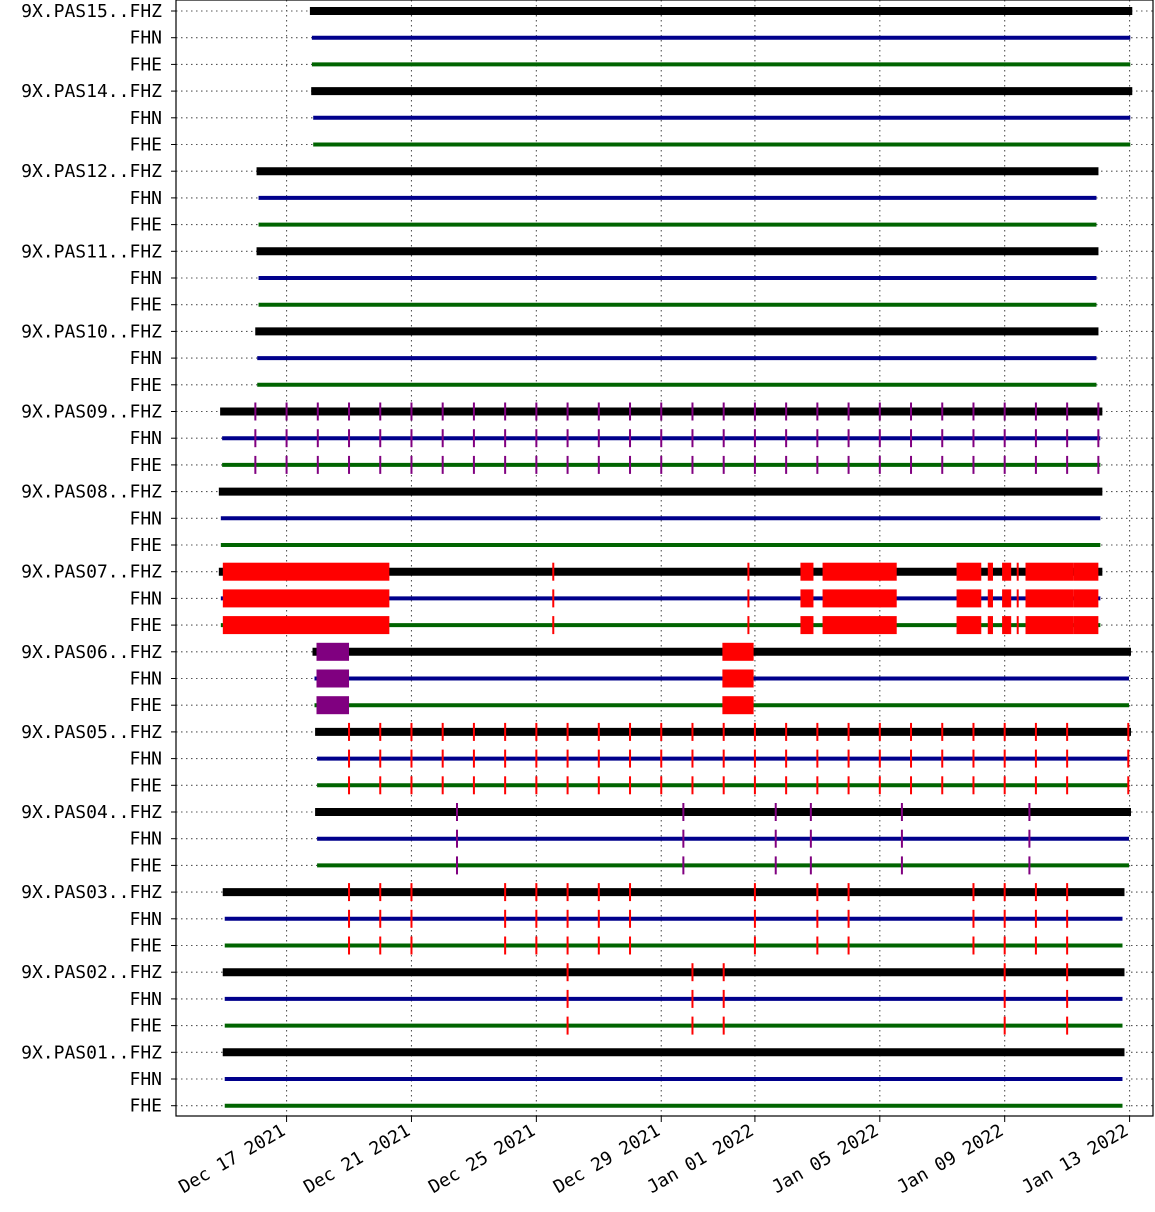 The height and width of the screenshot is (1212, 1155). Describe the element at coordinates (232, 1159) in the screenshot. I see `x-tick-label: Dec 17 2021` at that location.